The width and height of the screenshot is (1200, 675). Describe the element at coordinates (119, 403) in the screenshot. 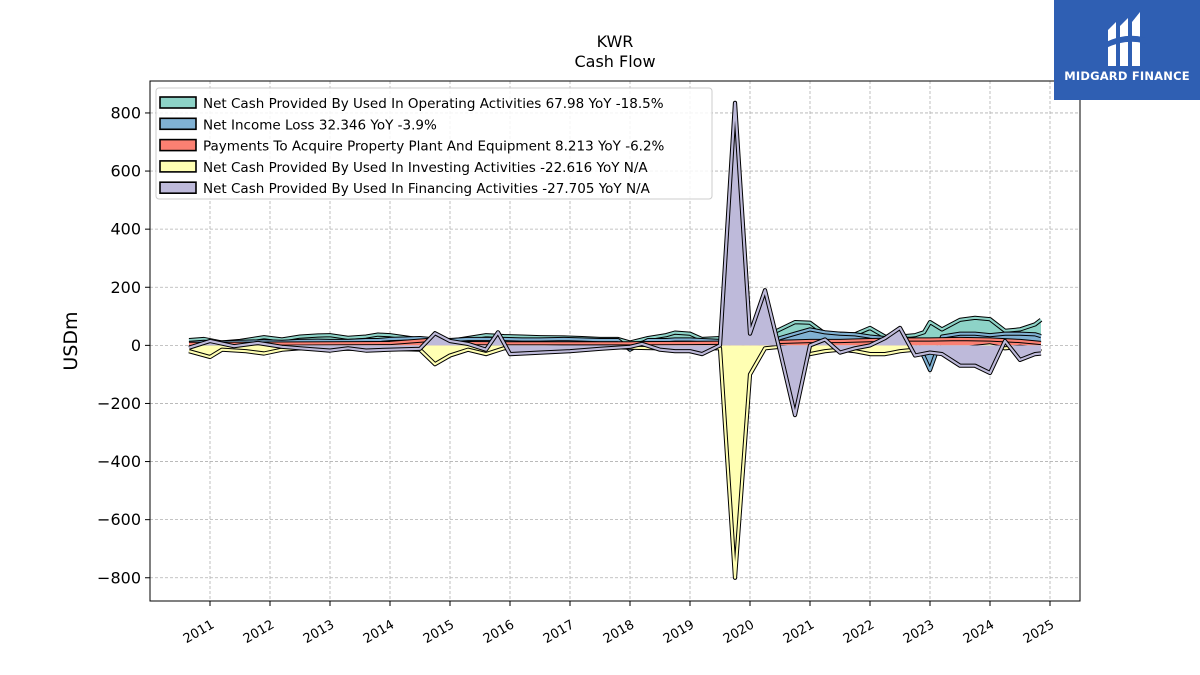

I see `y-tick-label: −200` at that location.